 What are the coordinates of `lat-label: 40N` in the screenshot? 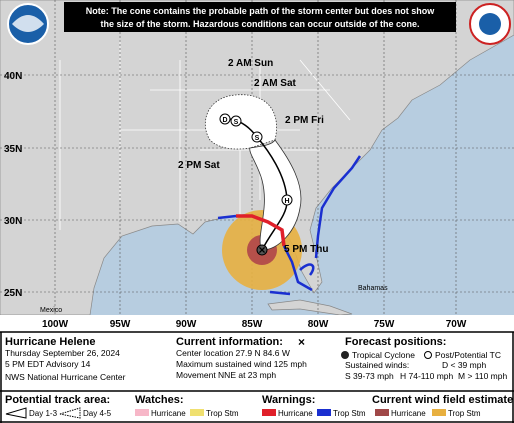 It's located at (13, 76).